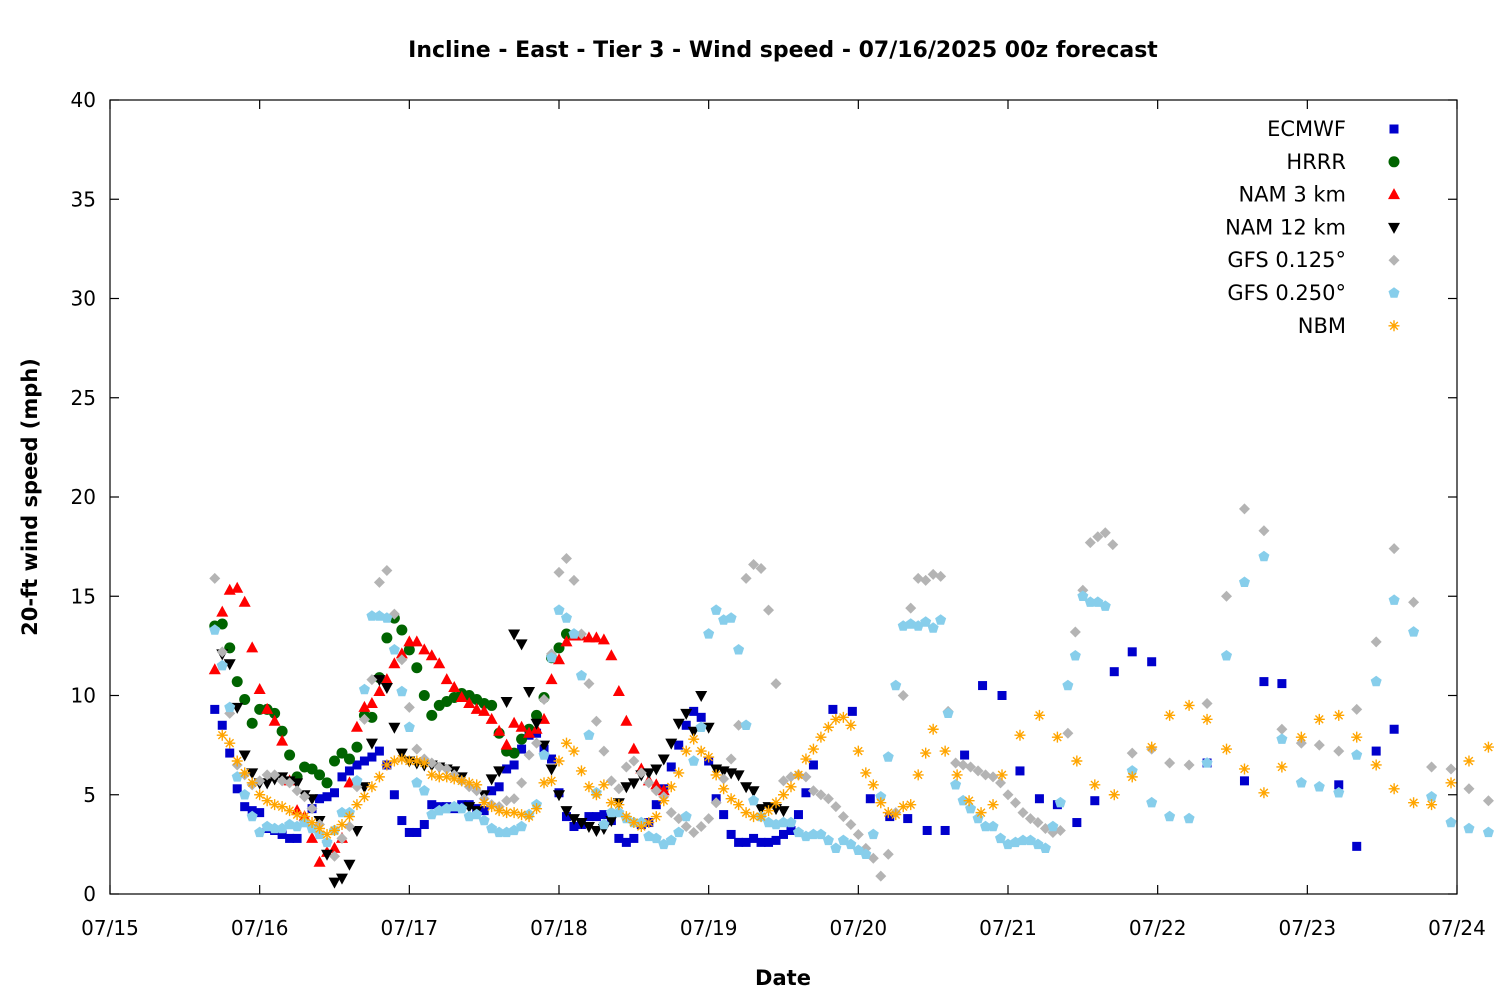 The width and height of the screenshot is (1500, 1000). What do you see at coordinates (1394, 292) in the screenshot?
I see `legend-marker` at bounding box center [1394, 292].